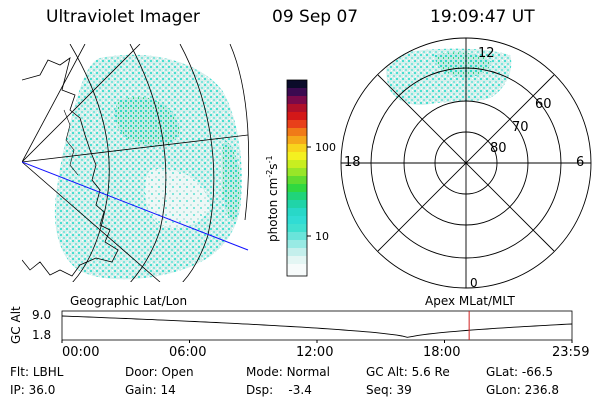 The width and height of the screenshot is (600, 400). Describe the element at coordinates (520, 127) in the screenshot. I see `lat-label-70: 70` at that location.